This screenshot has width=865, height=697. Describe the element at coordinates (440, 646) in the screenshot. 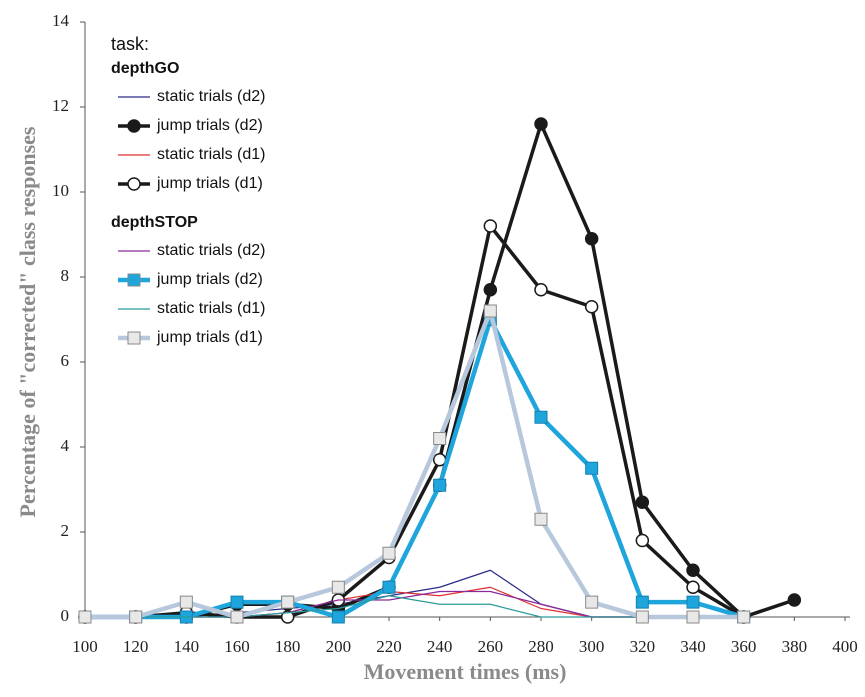

I see `x-tick-label: 240` at that location.